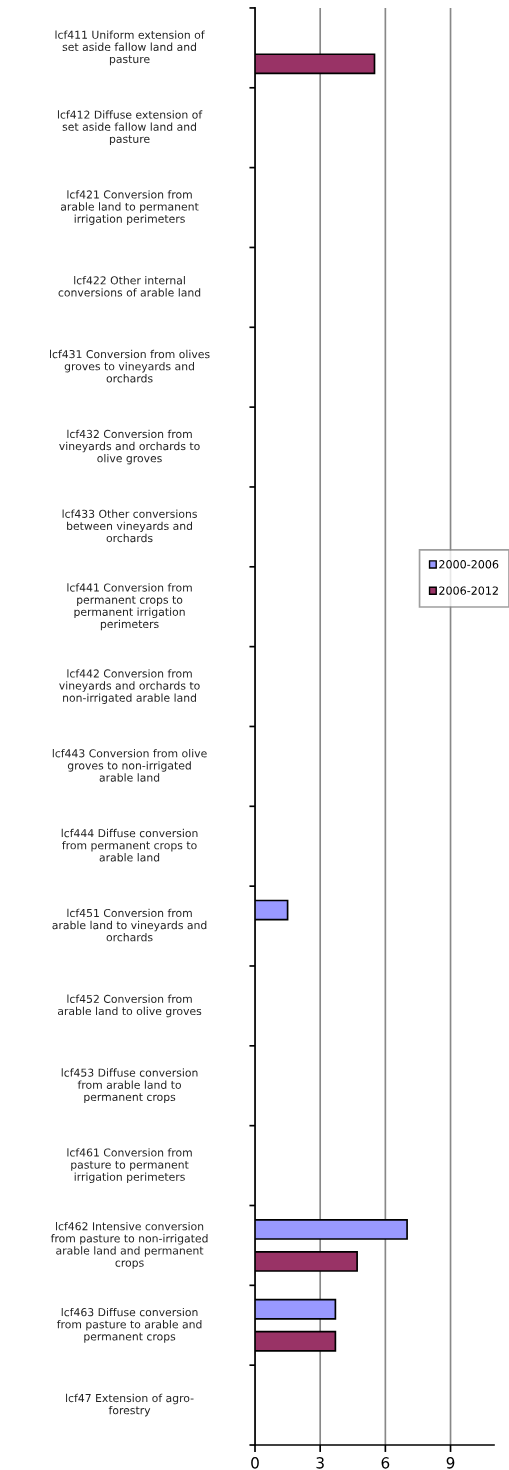 This screenshot has width=509, height=1470. What do you see at coordinates (468, 590) in the screenshot?
I see `legend-label: 2006-2012` at bounding box center [468, 590].